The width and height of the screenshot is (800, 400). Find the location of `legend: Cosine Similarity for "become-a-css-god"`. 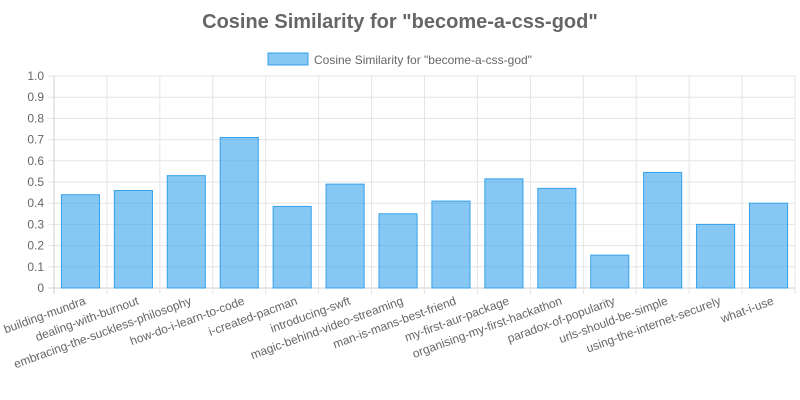

legend: Cosine Similarity for "become-a-css-god" is located at coordinates (399, 59).